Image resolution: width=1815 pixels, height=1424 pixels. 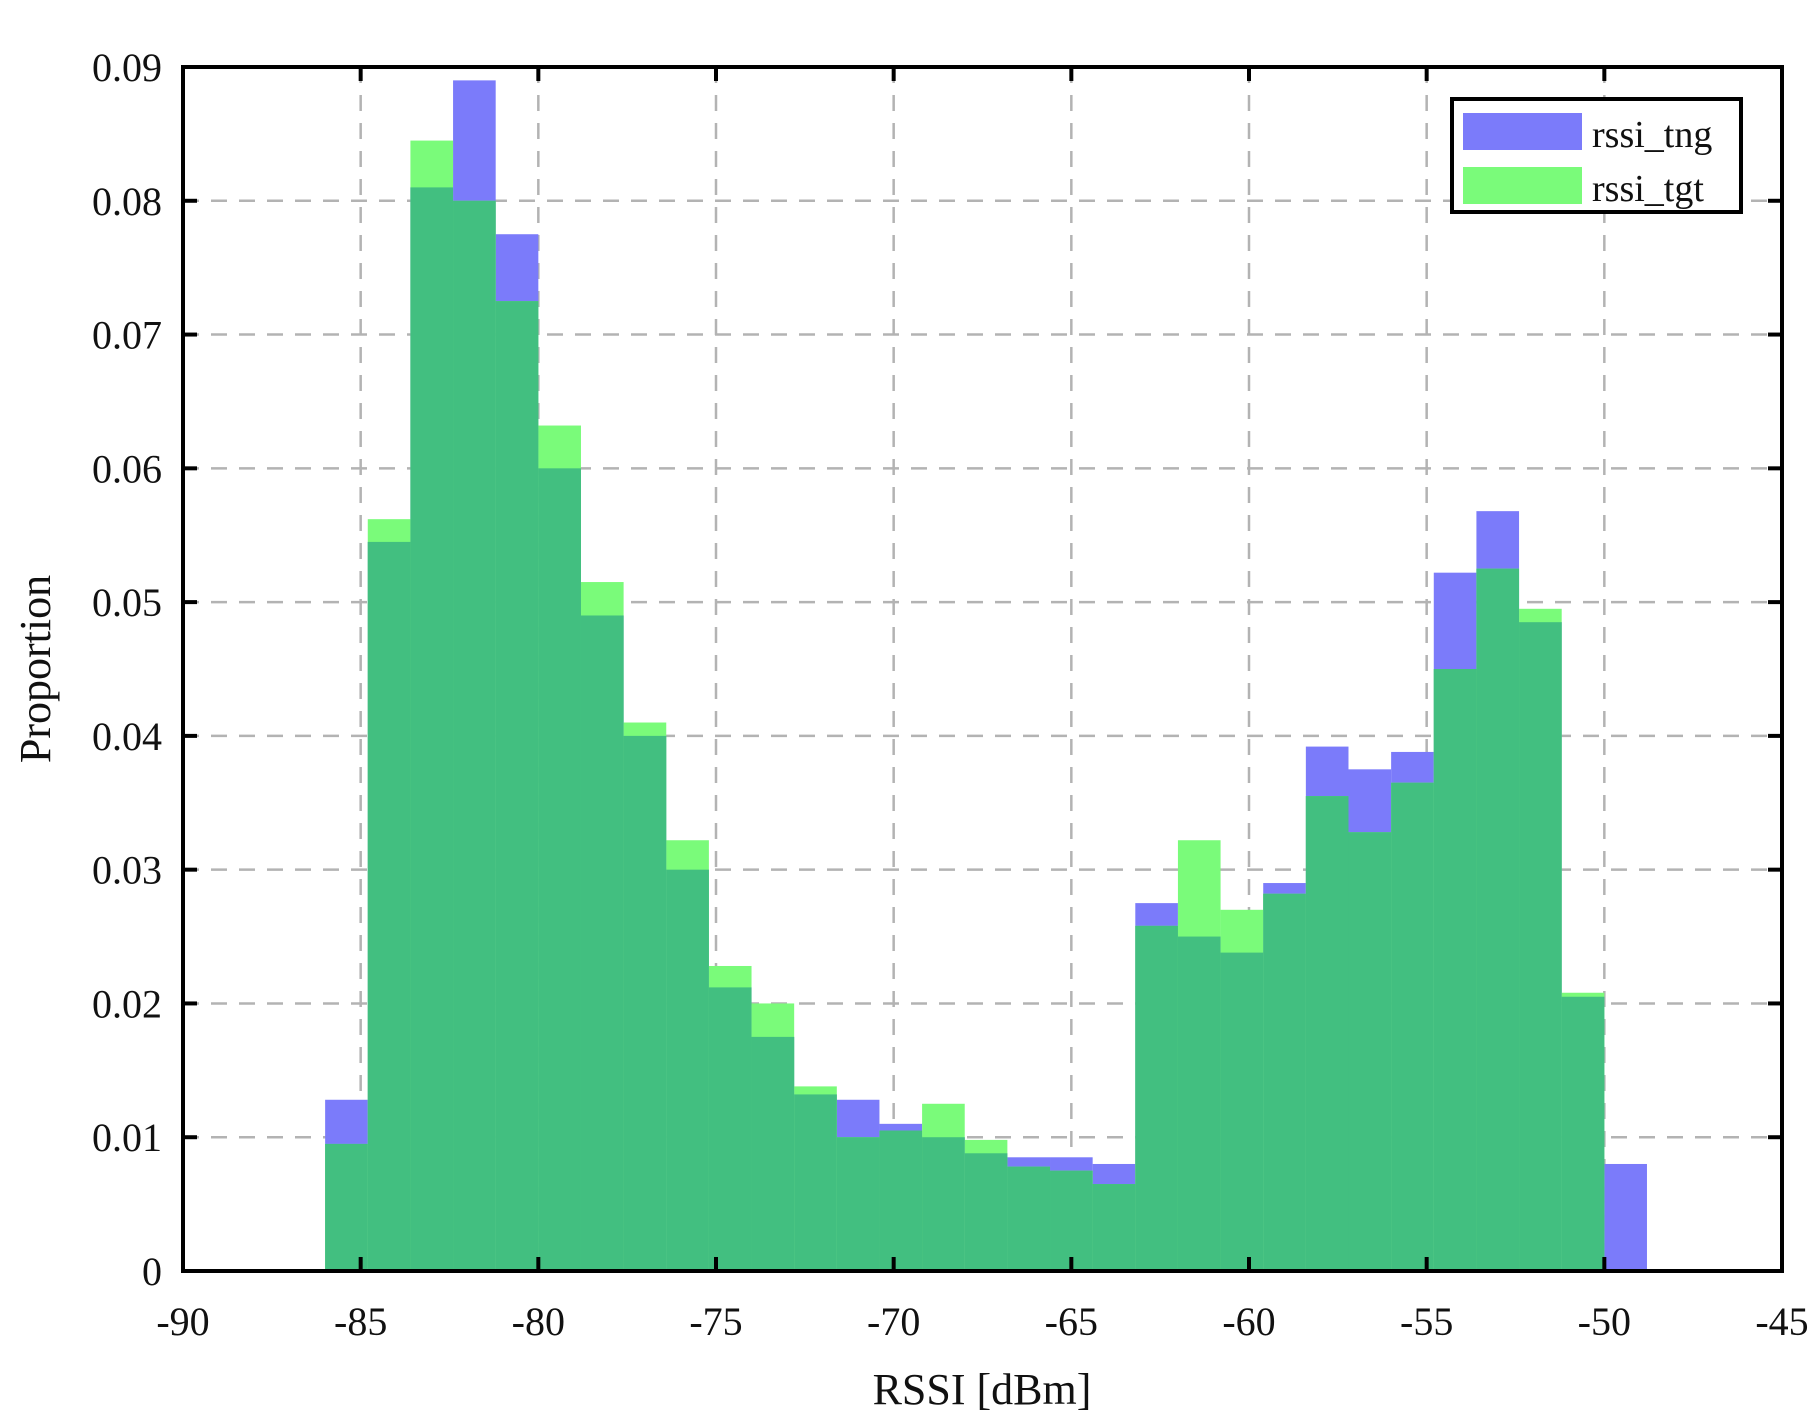 What do you see at coordinates (127, 736) in the screenshot?
I see `y-tick-label: 0.04` at bounding box center [127, 736].